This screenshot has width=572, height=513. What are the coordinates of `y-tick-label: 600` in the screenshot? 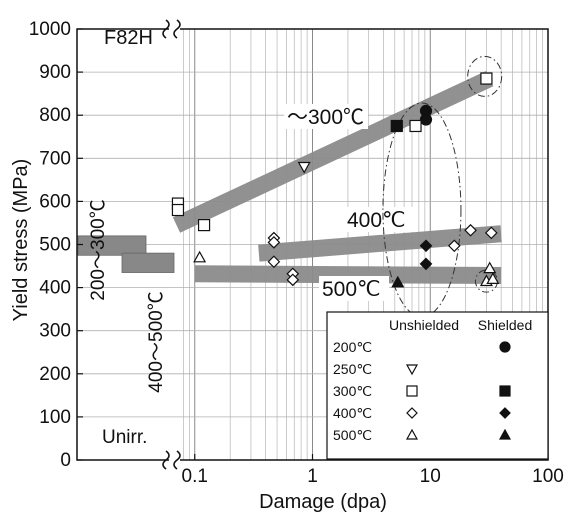 It's located at (55, 201).